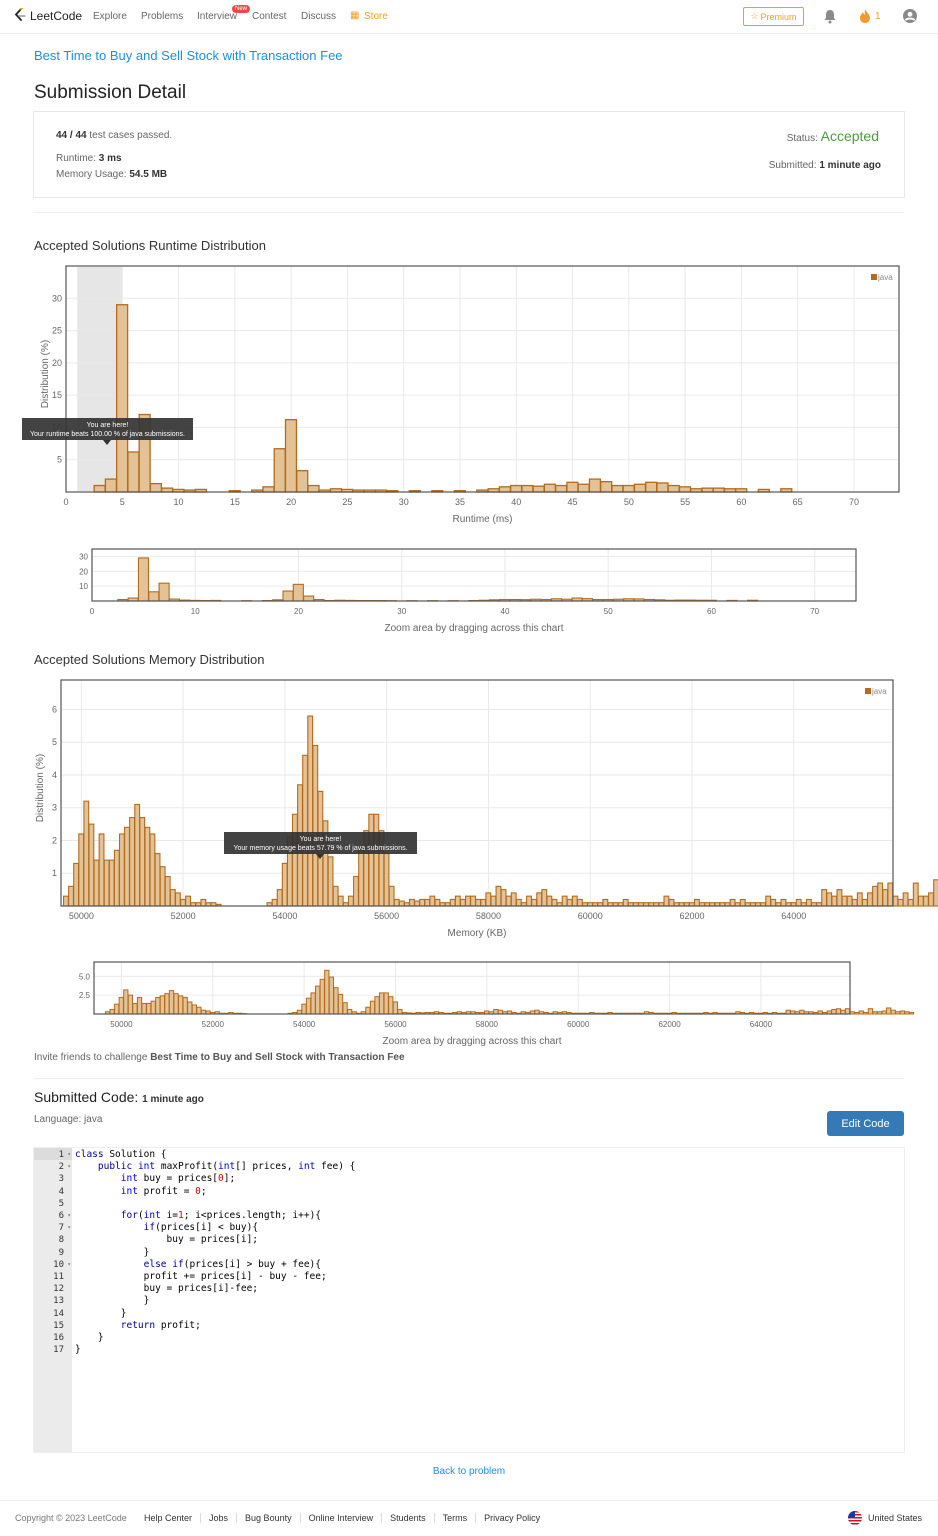  I want to click on footer-link-terms: Terms, so click(454, 1518).